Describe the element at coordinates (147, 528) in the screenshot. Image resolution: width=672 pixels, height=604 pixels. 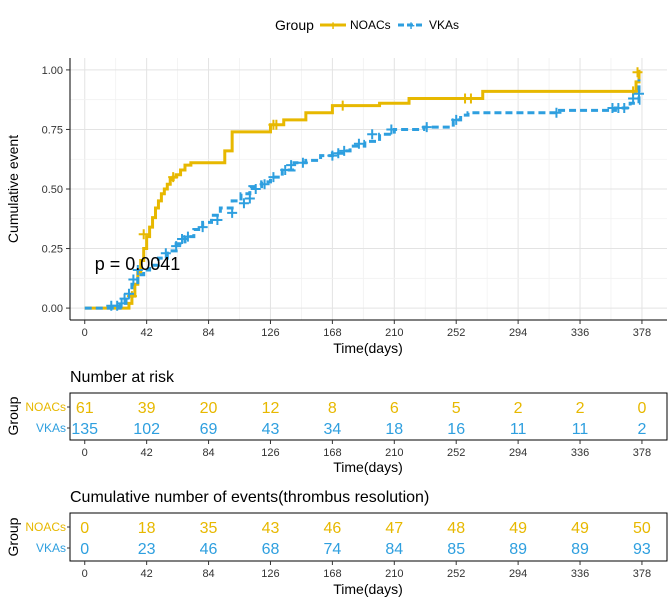
I see `table-cell: 18` at that location.